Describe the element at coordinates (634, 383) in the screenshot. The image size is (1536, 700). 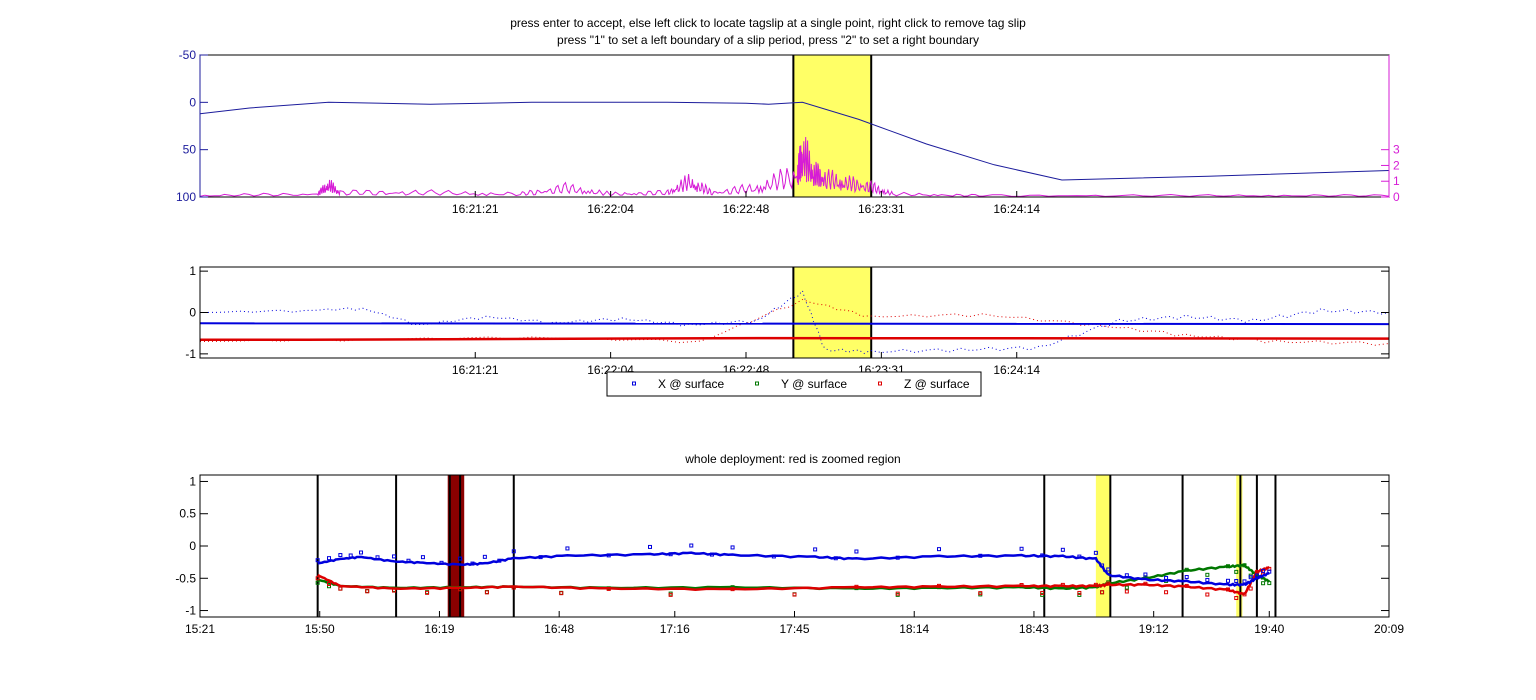
I see `legend-marker-x` at that location.